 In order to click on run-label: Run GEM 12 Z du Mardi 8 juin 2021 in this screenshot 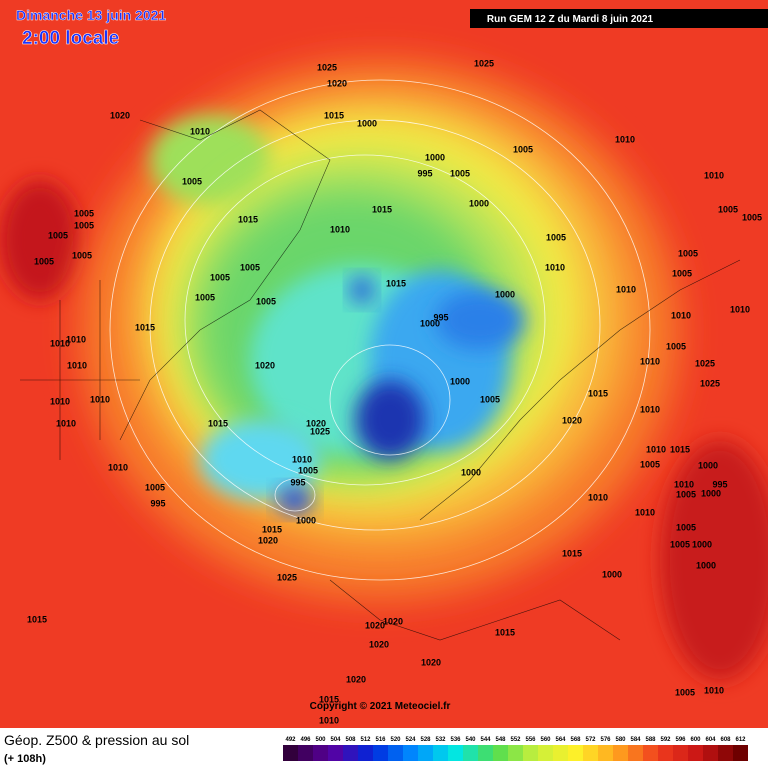, I will do `click(570, 19)`.